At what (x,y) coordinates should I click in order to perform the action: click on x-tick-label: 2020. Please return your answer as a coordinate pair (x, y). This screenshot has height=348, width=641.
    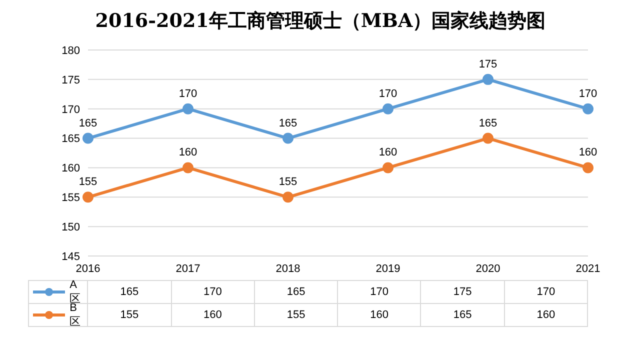
    Looking at the image, I should click on (488, 268).